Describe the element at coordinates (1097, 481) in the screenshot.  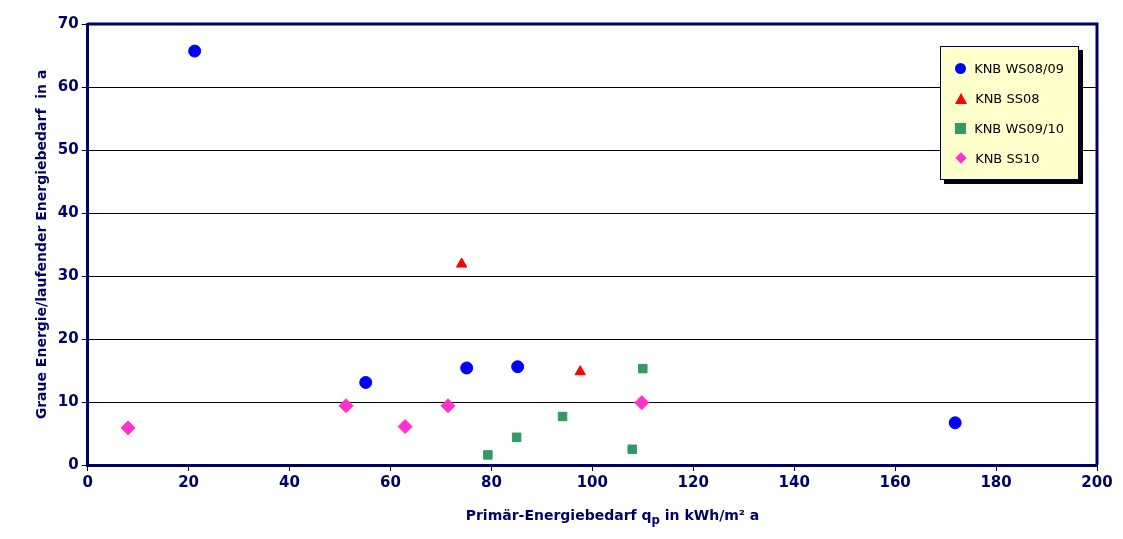
I see `x-tick-label: 200` at that location.